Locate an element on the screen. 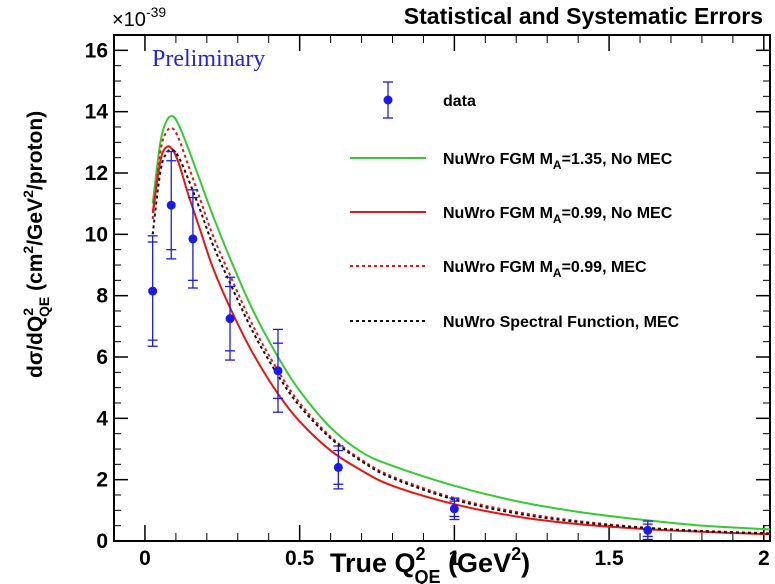 The width and height of the screenshot is (775, 584). x-tick-label: 1.5 is located at coordinates (609, 558).